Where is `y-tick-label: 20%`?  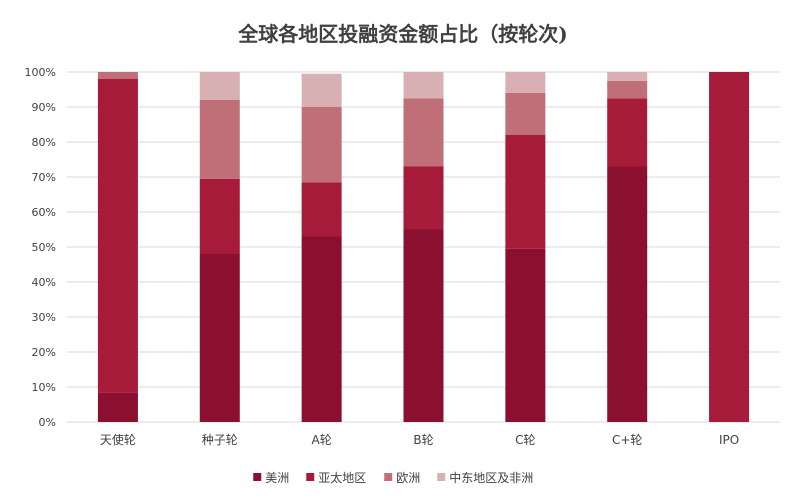
y-tick-label: 20% is located at coordinates (44, 352).